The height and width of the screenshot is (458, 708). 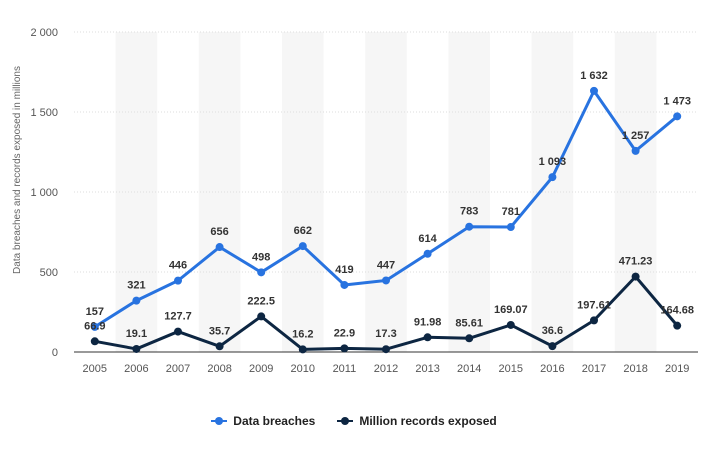 What do you see at coordinates (511, 369) in the screenshot?
I see `x-tick-label: 2015` at bounding box center [511, 369].